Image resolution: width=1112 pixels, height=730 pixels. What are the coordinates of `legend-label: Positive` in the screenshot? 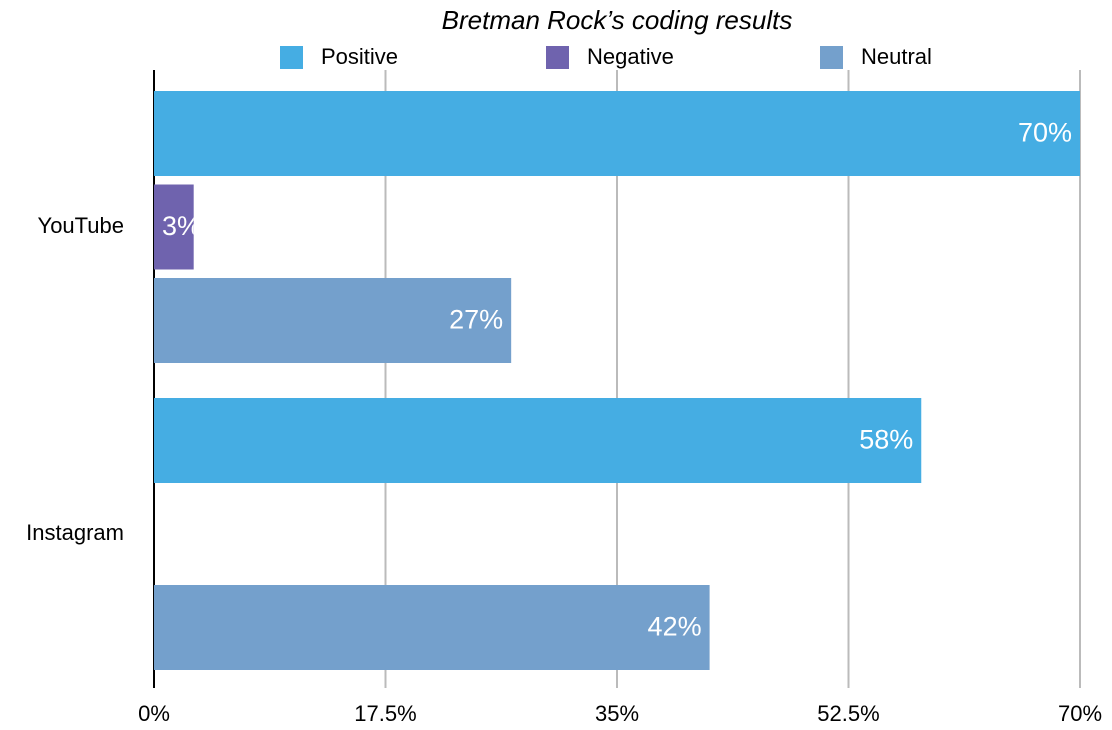 It's located at (359, 56).